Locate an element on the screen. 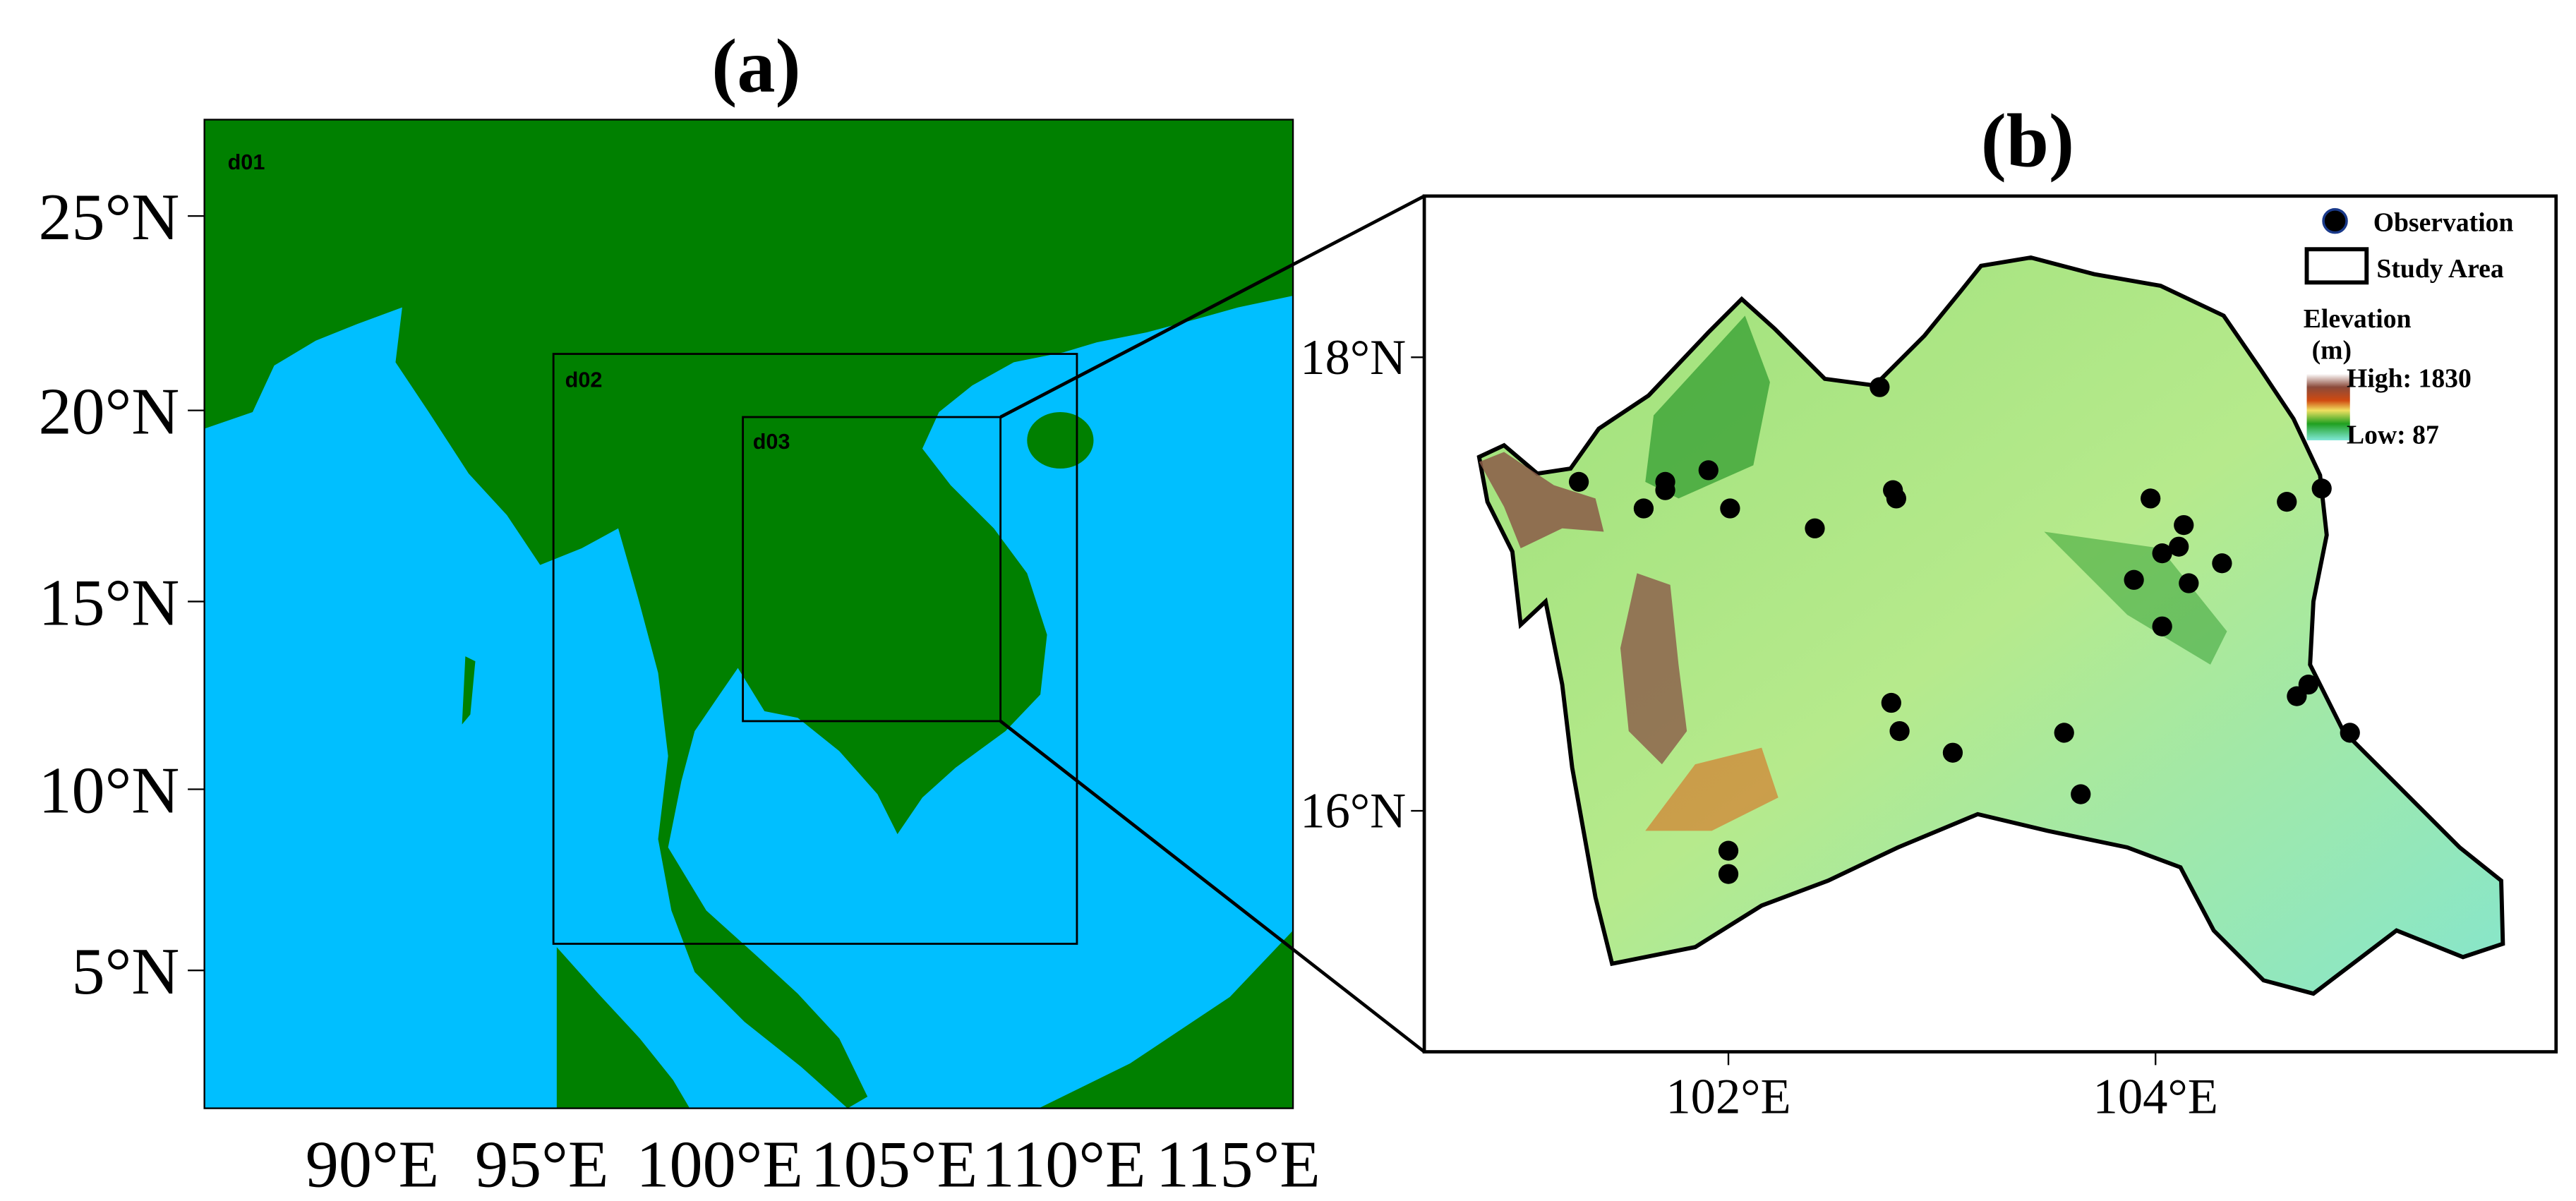 Image resolution: width=2576 pixels, height=1201 pixels. island is located at coordinates (1060, 440).